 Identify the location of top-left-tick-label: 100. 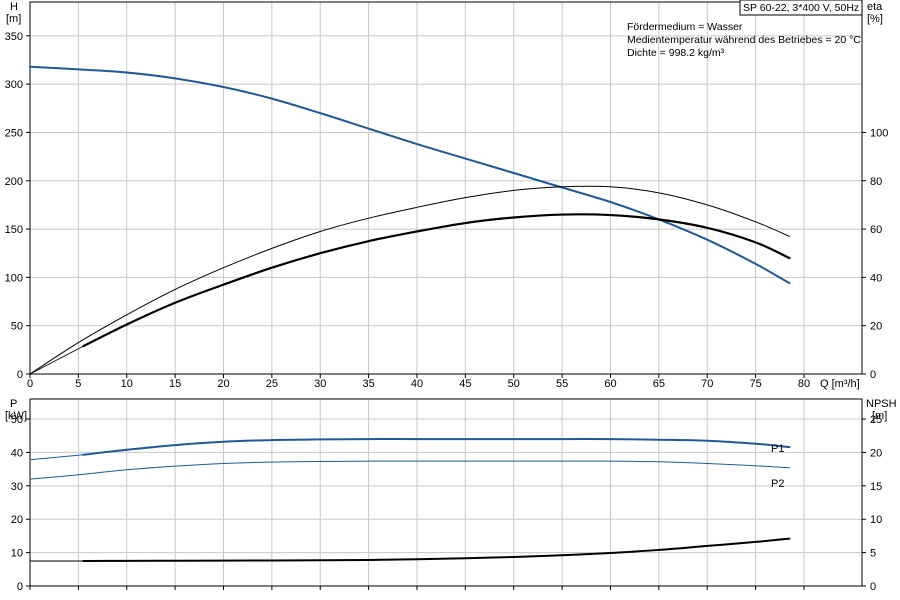
(14, 278).